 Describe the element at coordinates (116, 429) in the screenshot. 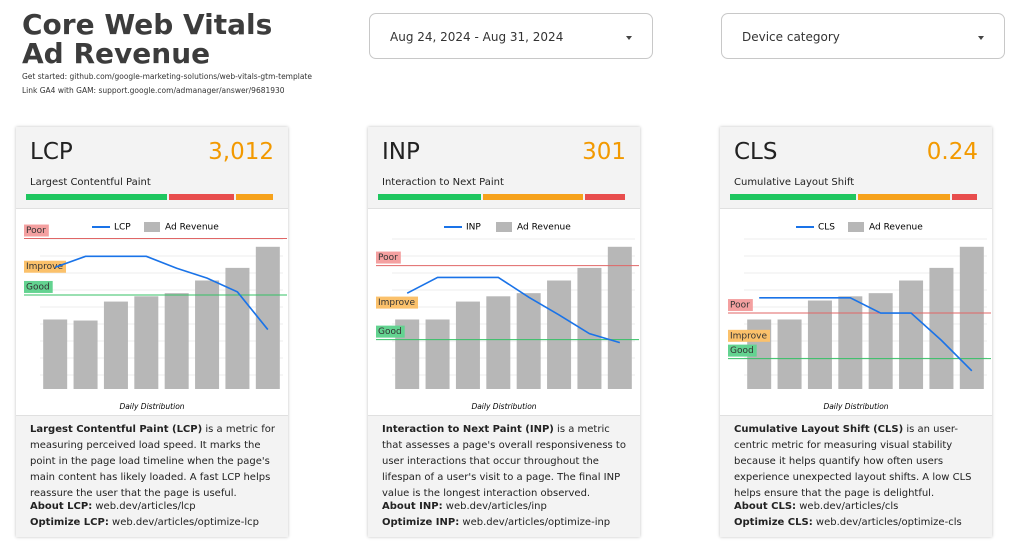

I see `description-term: Largest Contentful Paint (LCP)` at that location.